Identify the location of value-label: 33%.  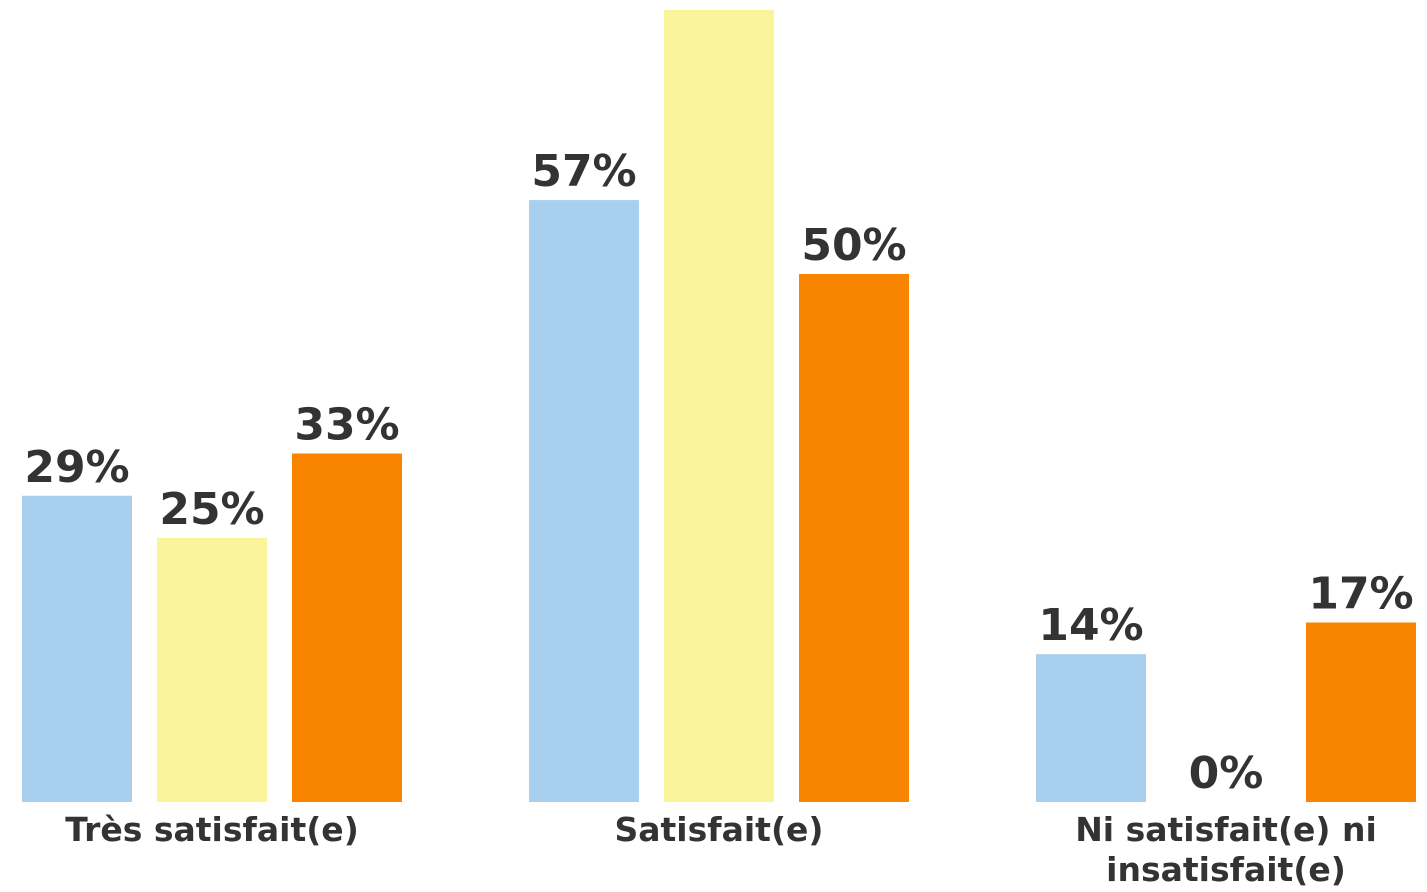
(346, 425).